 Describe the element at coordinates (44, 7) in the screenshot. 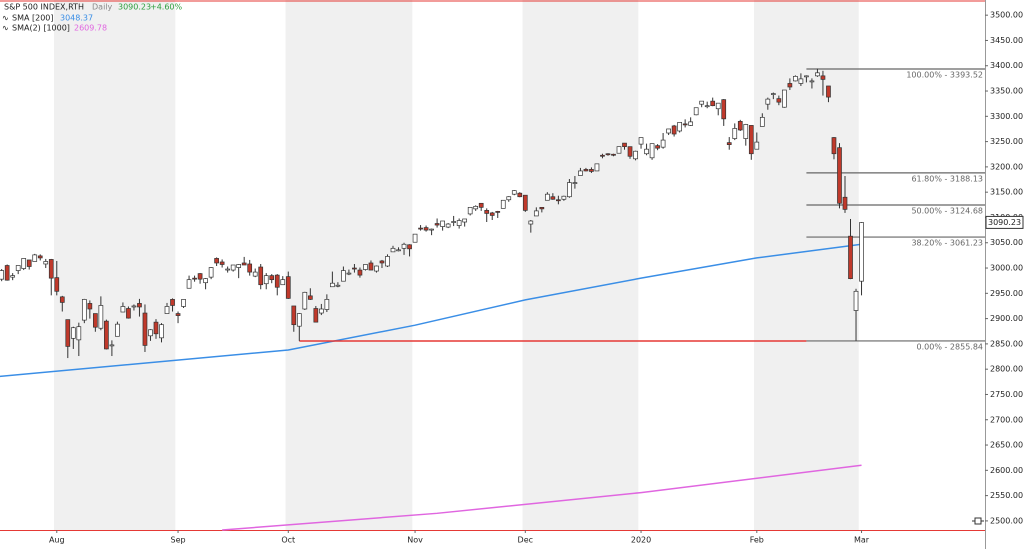

I see `symbol: S&P 500 INDEX,RTH` at that location.